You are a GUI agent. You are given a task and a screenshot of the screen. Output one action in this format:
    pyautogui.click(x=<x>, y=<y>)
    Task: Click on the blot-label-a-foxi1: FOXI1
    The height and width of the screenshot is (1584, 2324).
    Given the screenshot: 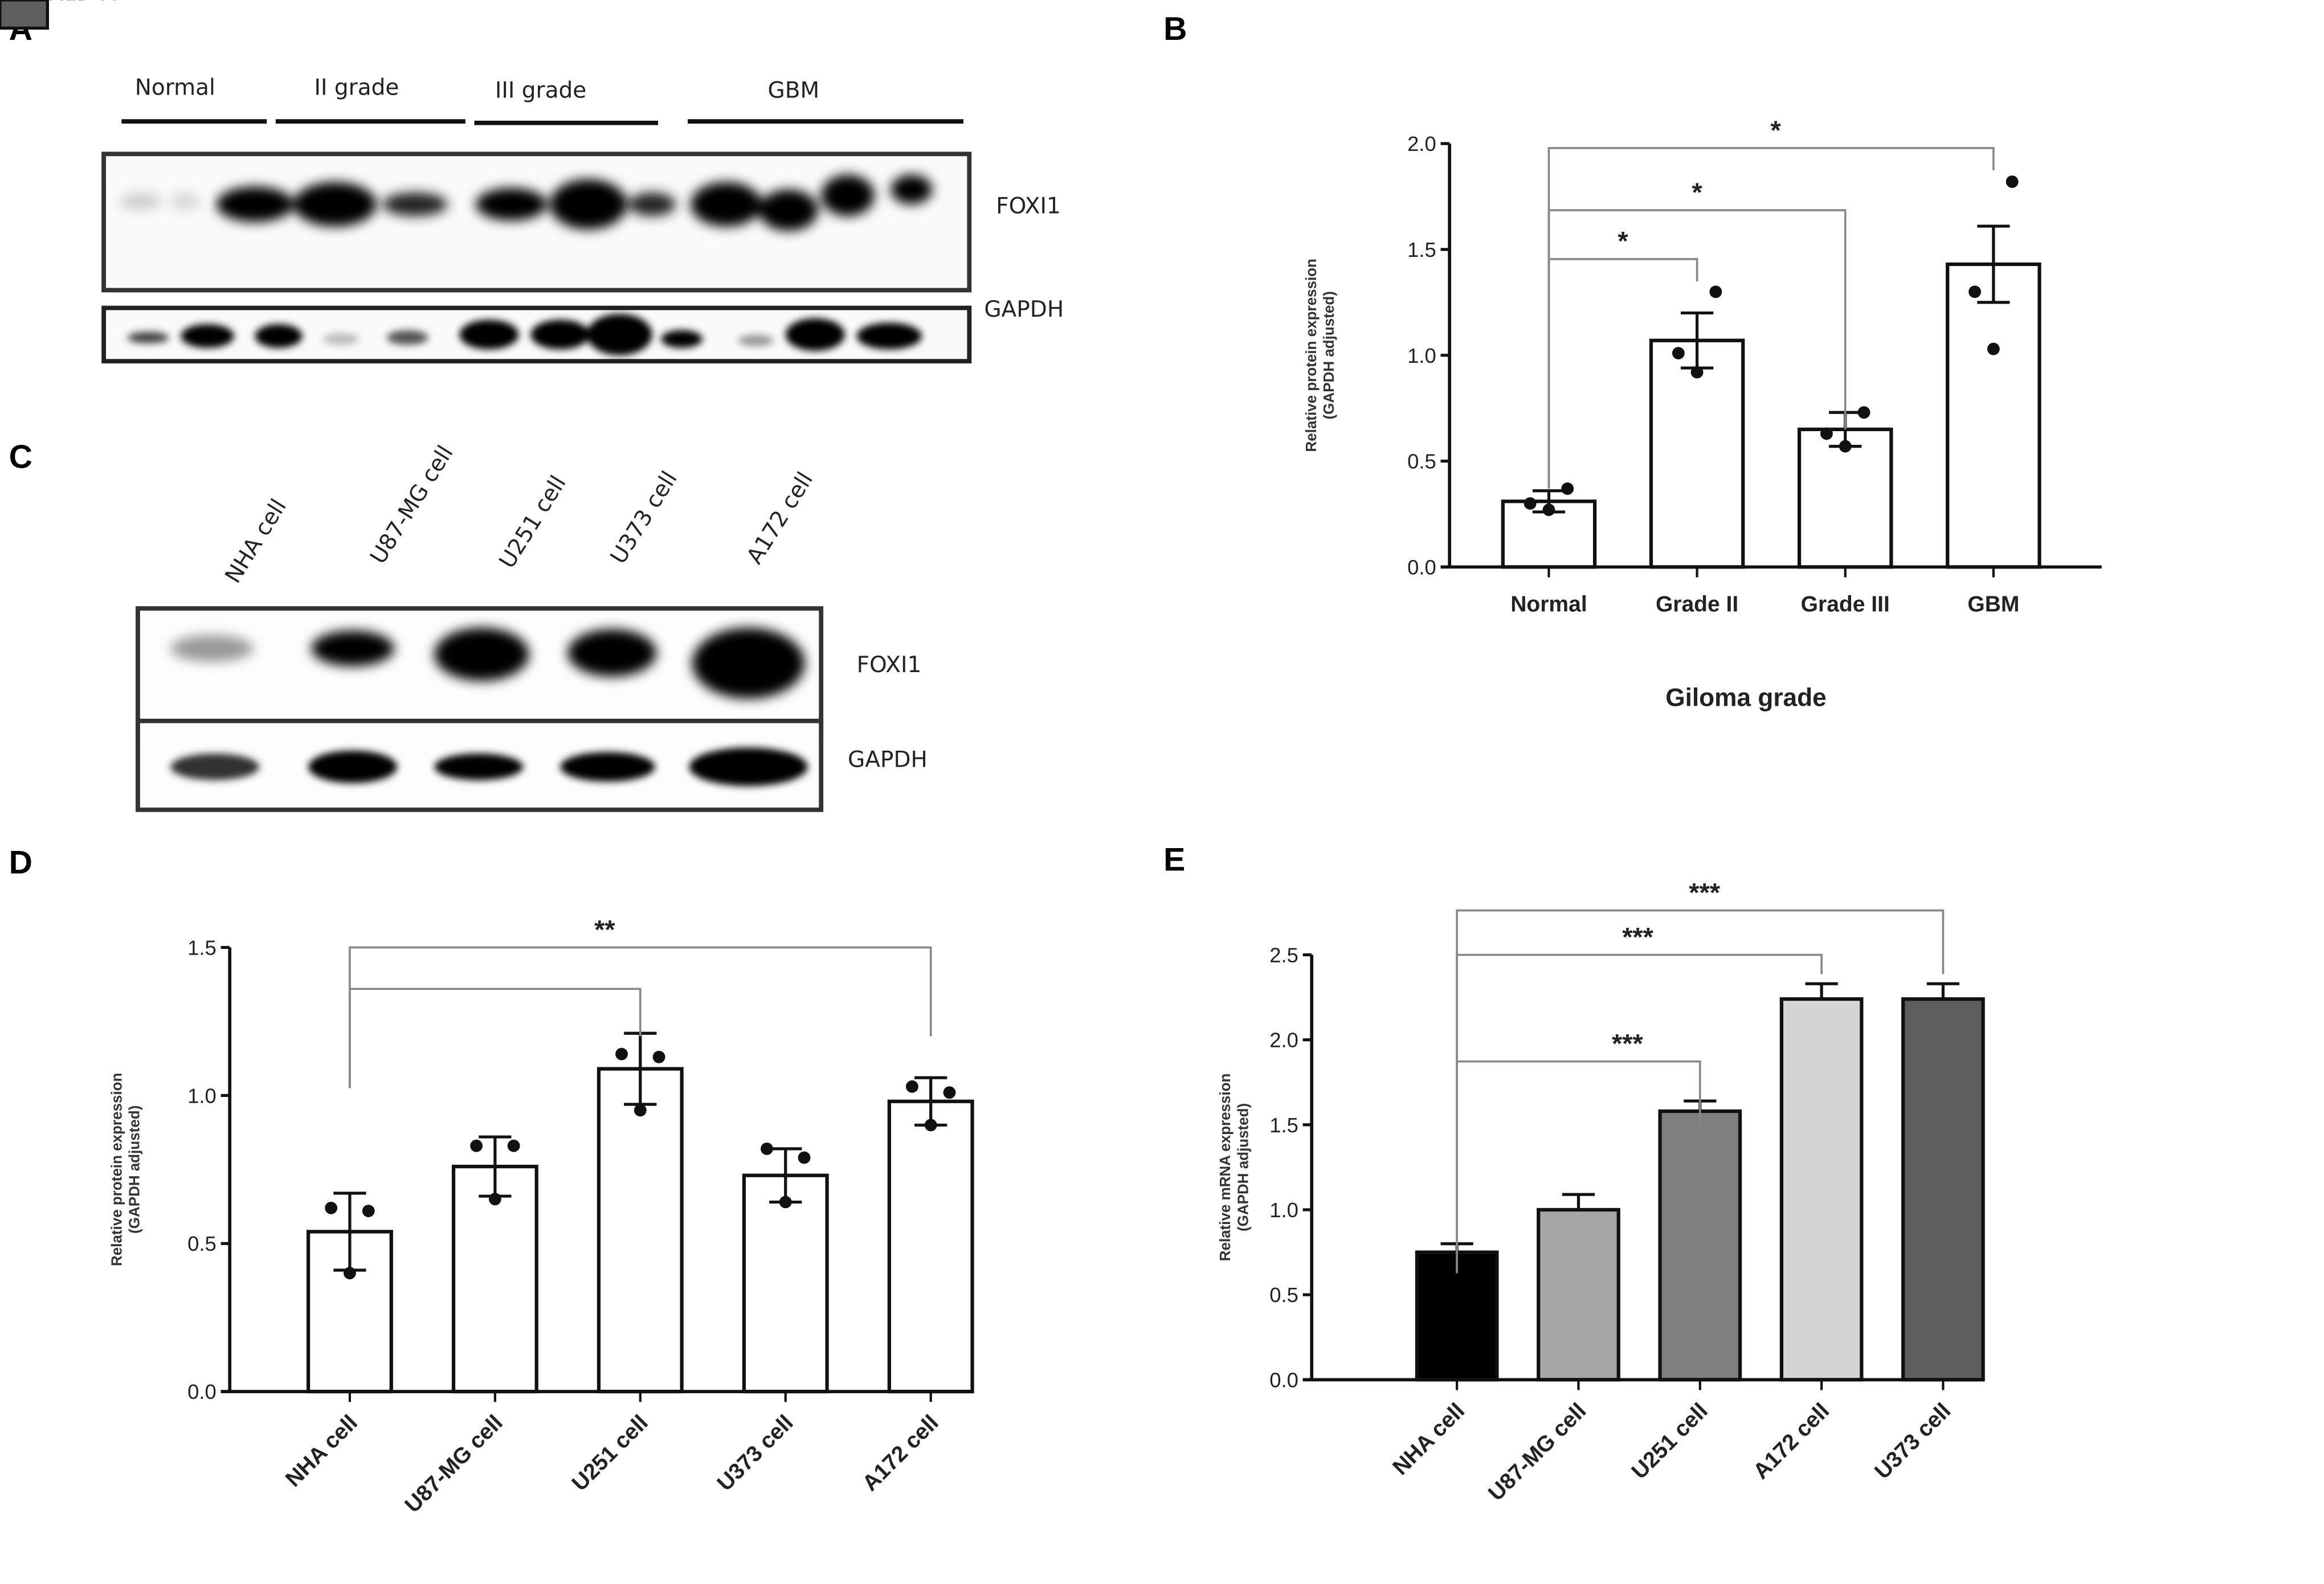 What is the action you would take?
    pyautogui.click(x=1028, y=206)
    